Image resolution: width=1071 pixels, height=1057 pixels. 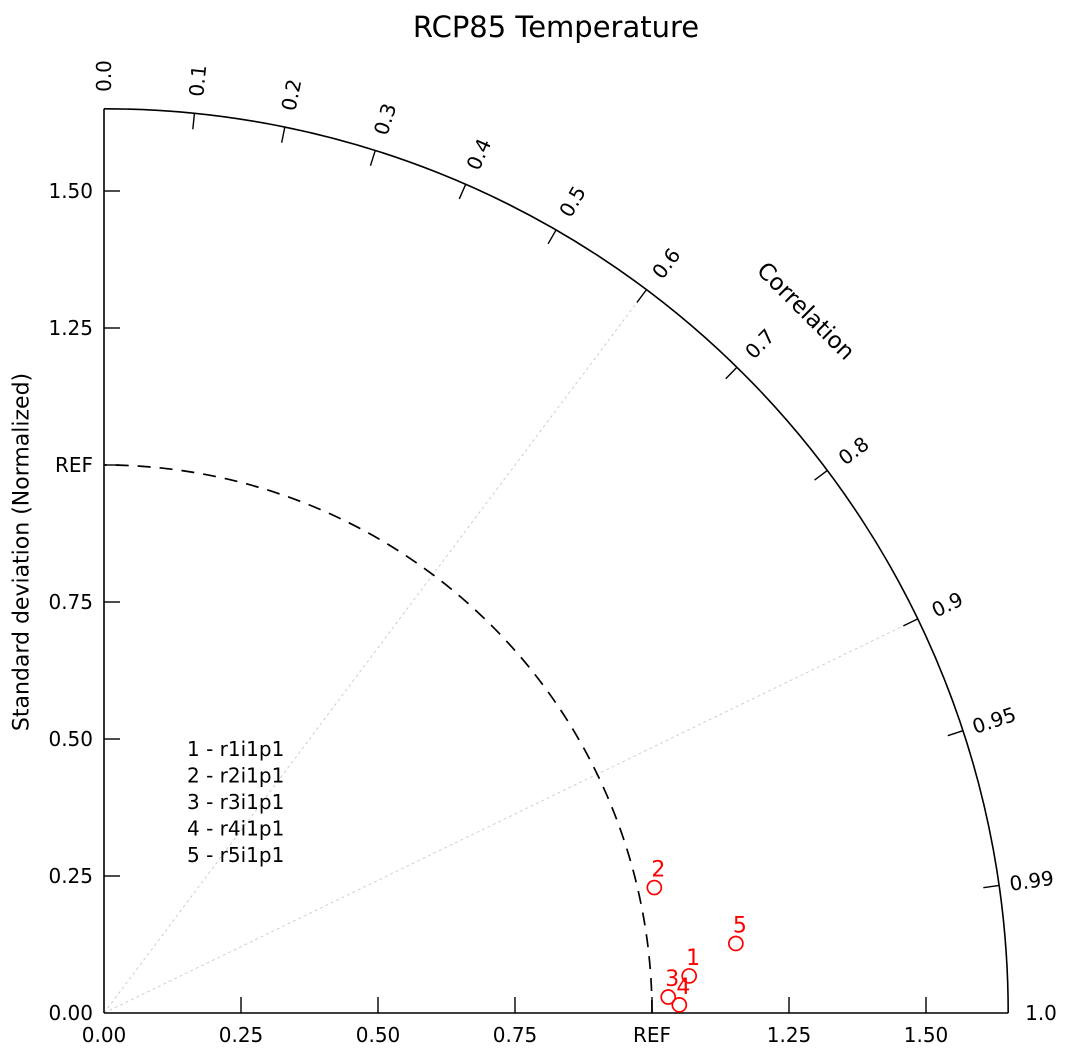 What do you see at coordinates (1041, 1013) in the screenshot?
I see `corr-tick-label: 1.0` at bounding box center [1041, 1013].